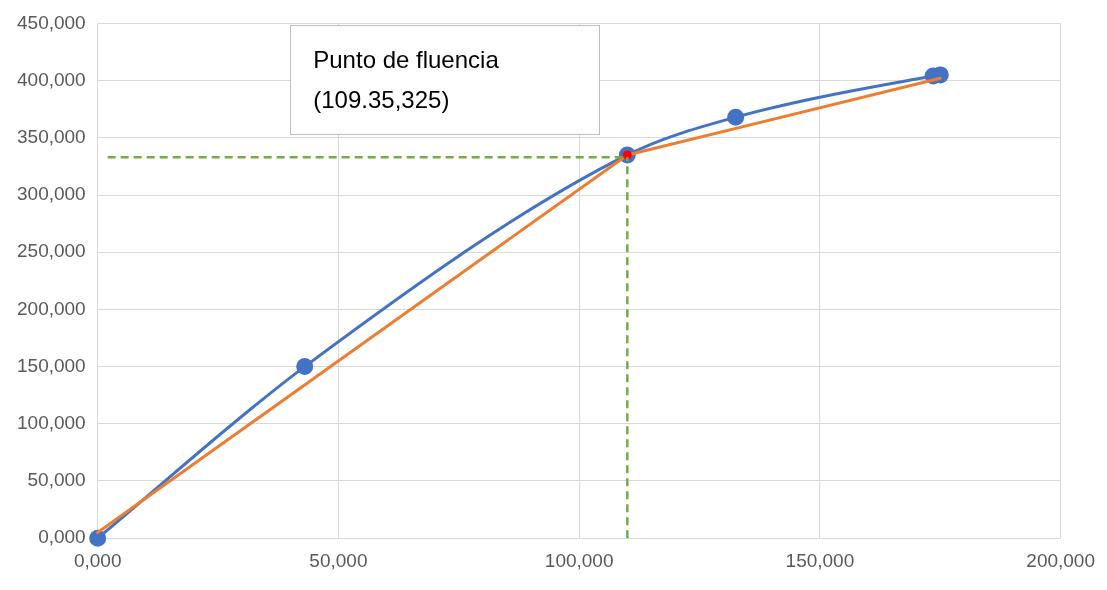 Image resolution: width=1107 pixels, height=590 pixels. What do you see at coordinates (338, 560) in the screenshot?
I see `x-tick-label: 50,000` at bounding box center [338, 560].